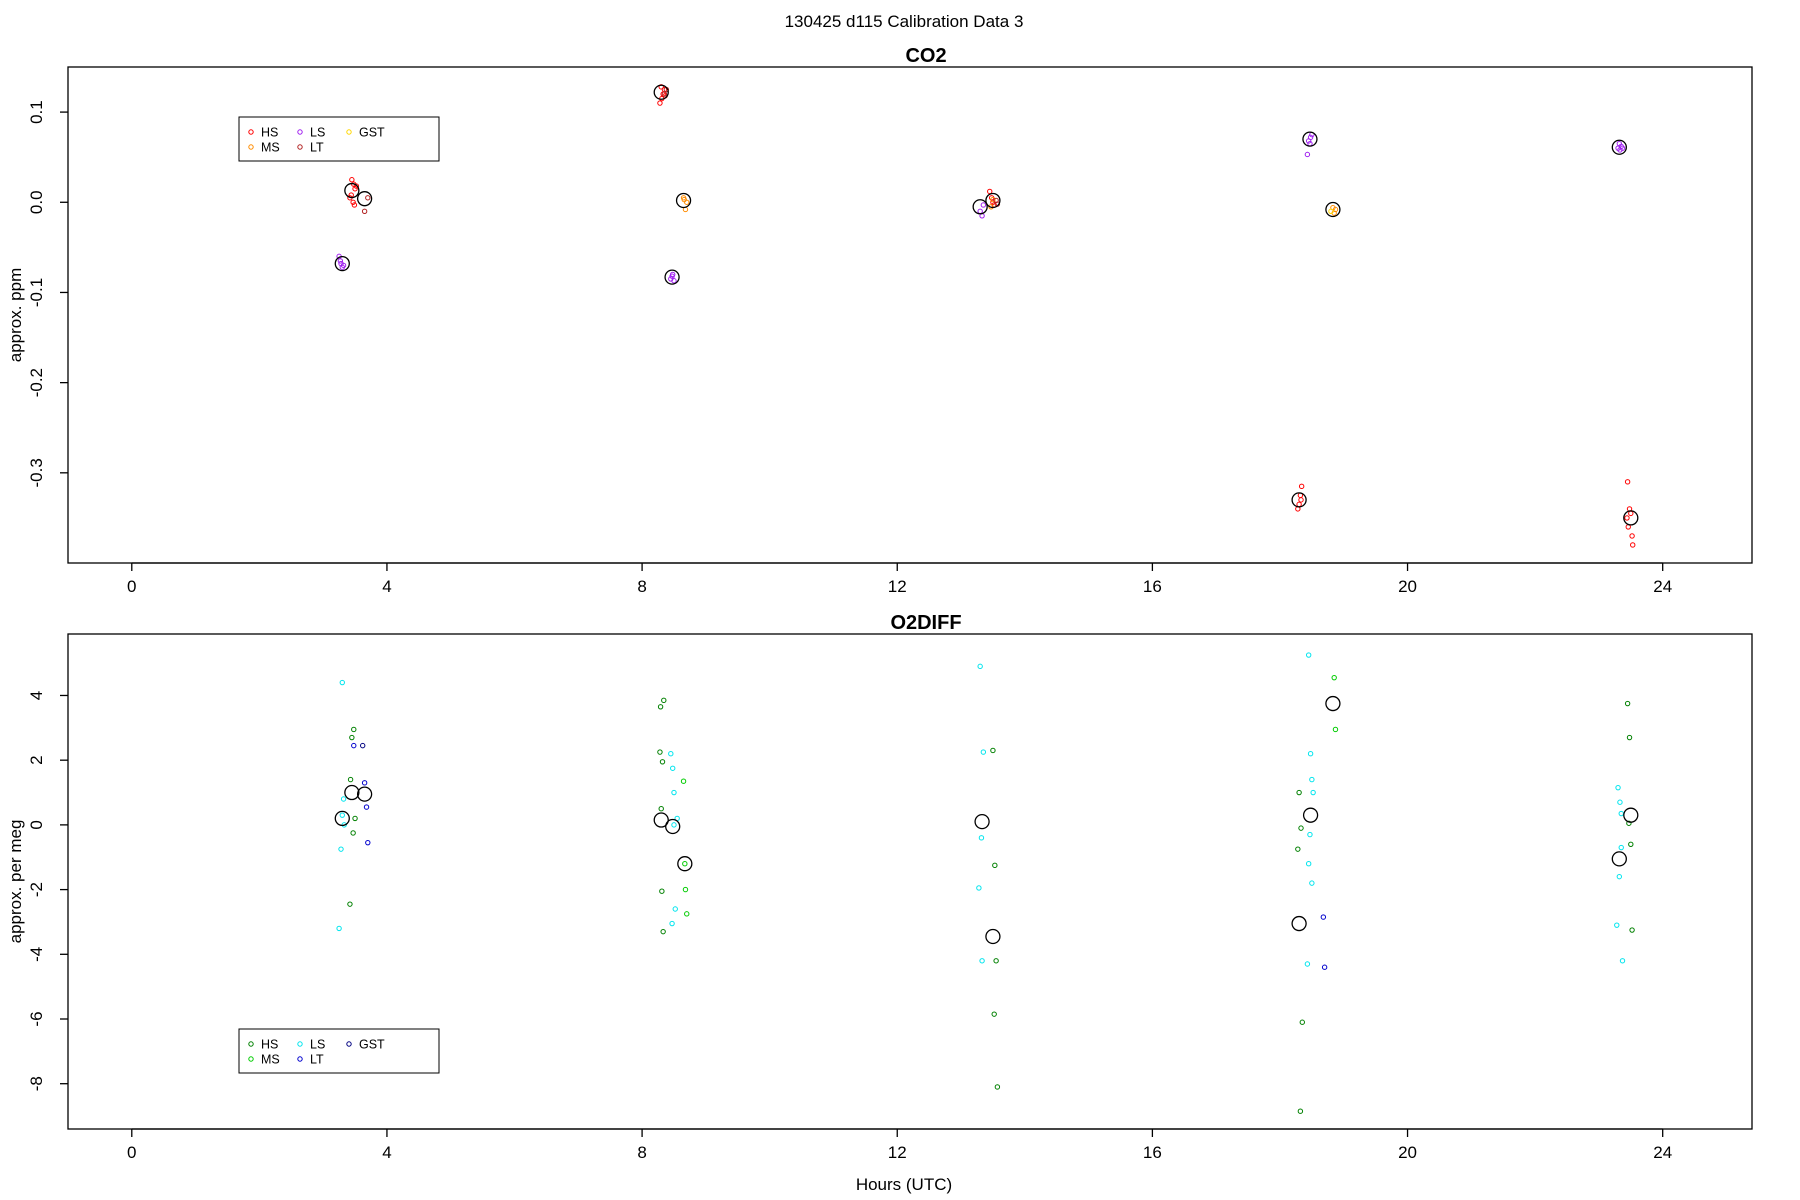  Describe the element at coordinates (251, 1059) in the screenshot. I see `legend-marker-ms` at that location.